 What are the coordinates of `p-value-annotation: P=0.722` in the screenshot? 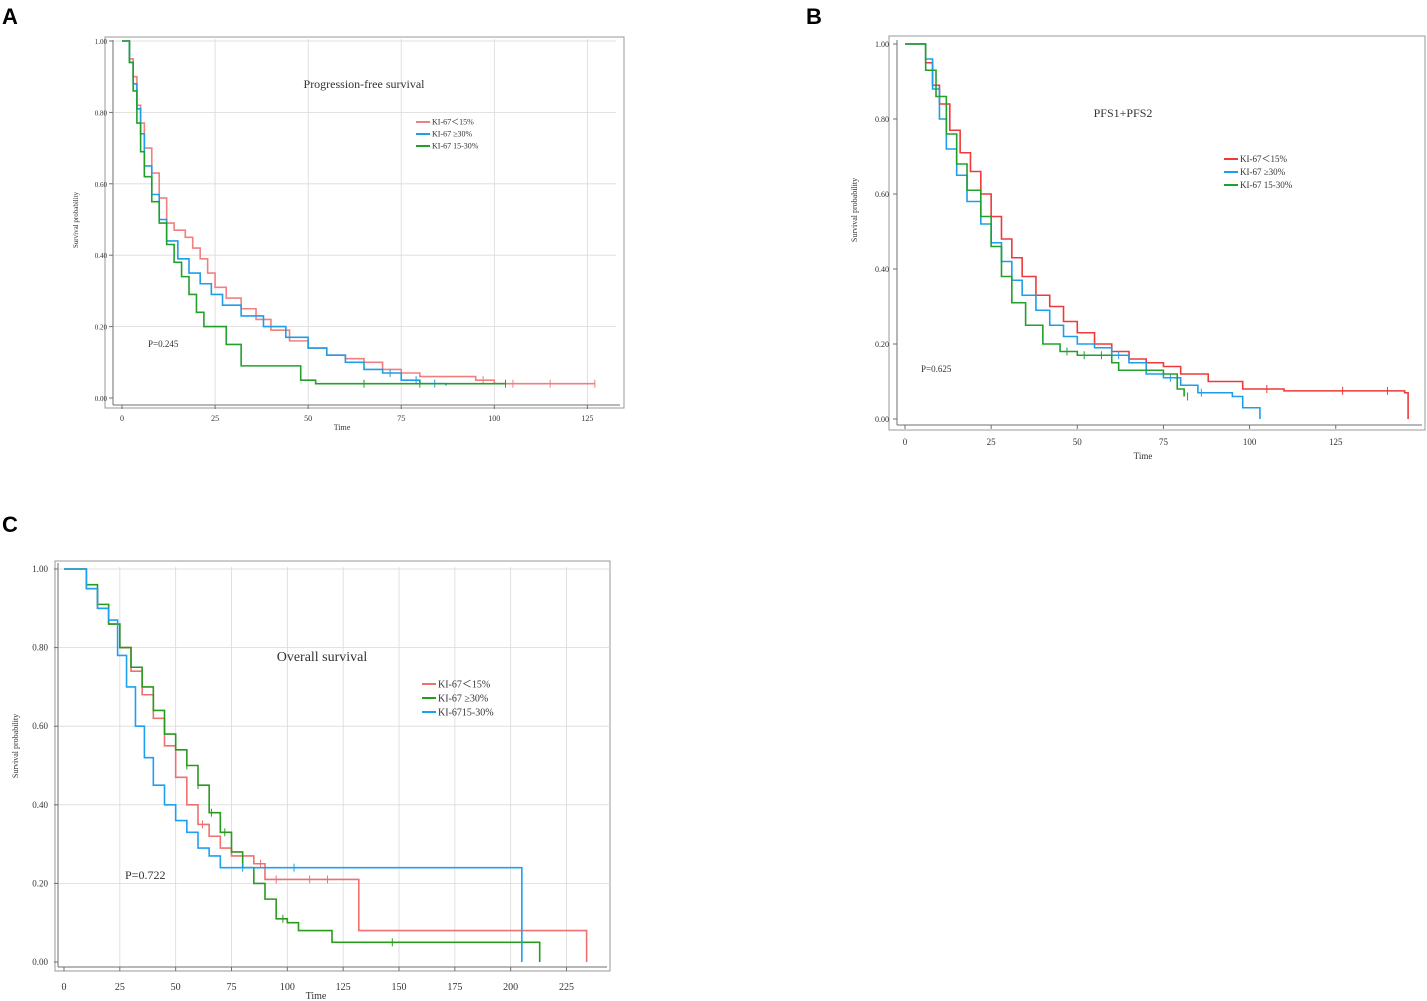 It's located at (145, 875).